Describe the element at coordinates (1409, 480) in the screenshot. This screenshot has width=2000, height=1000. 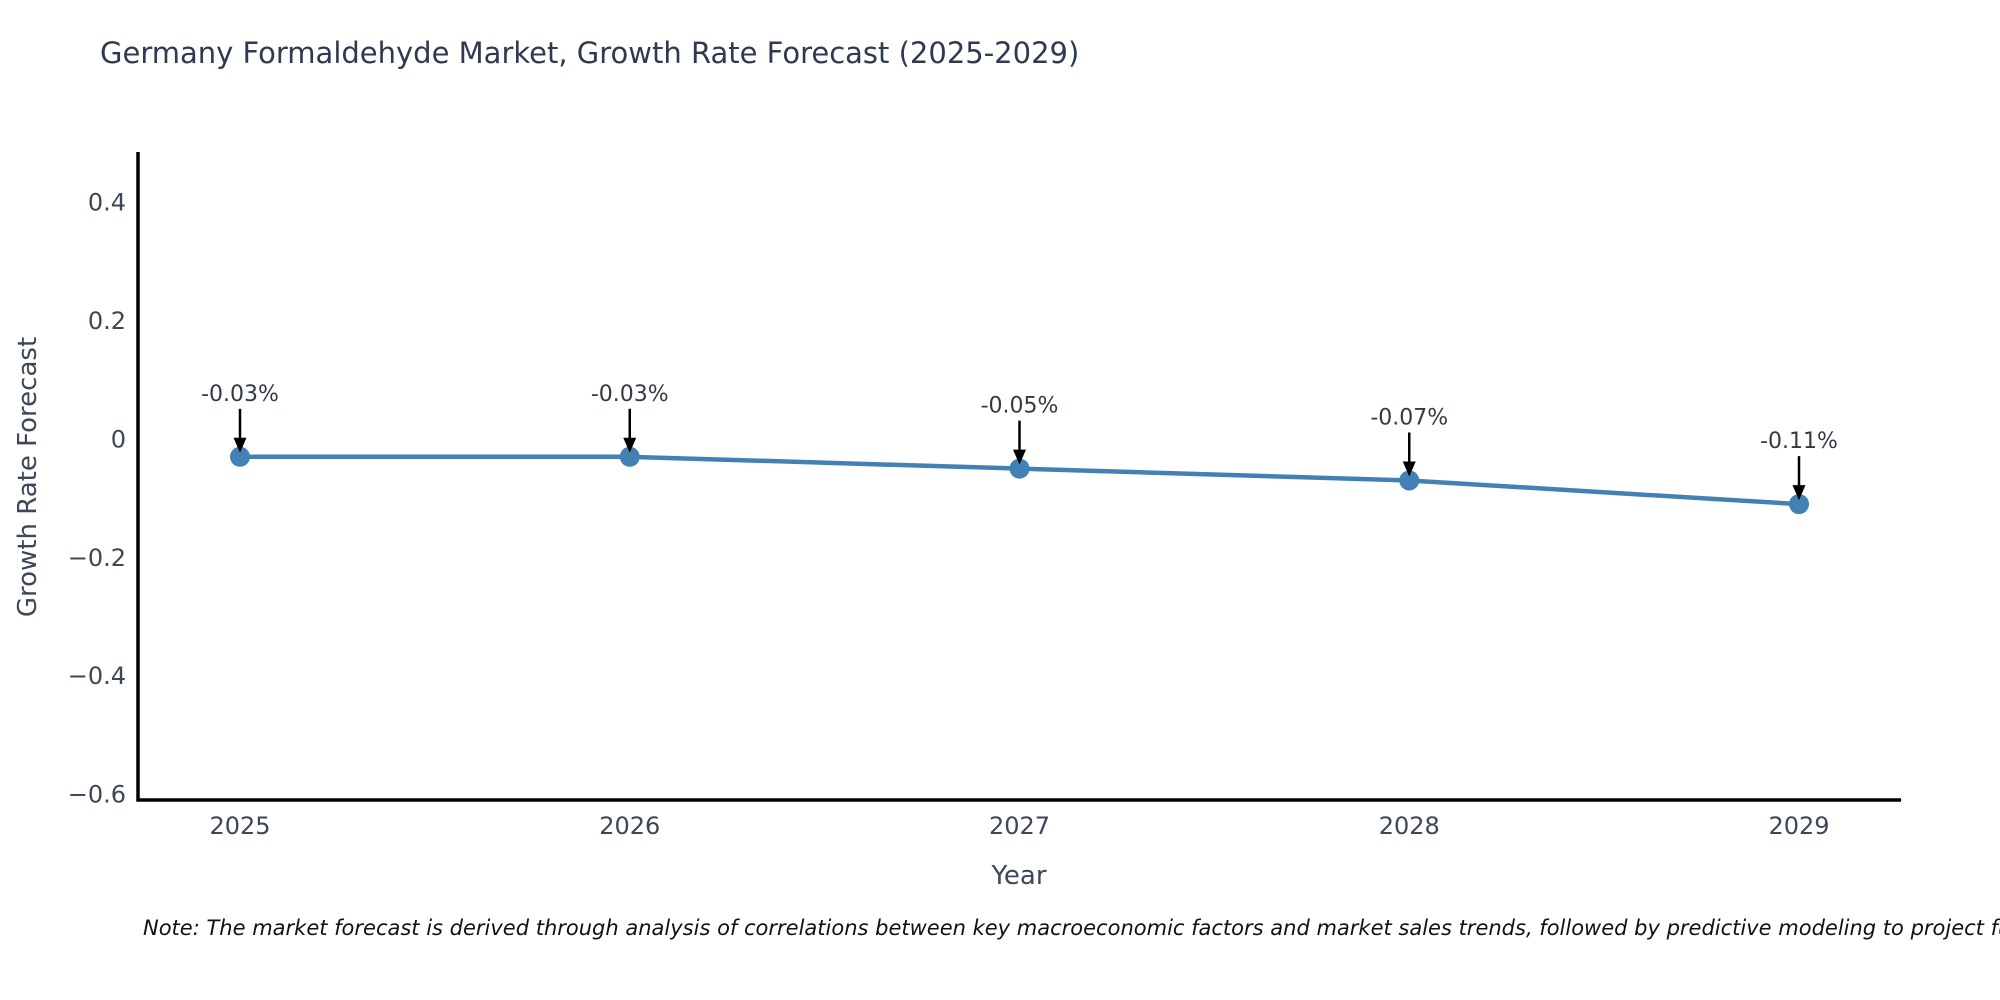
I see `data-point-2028` at that location.